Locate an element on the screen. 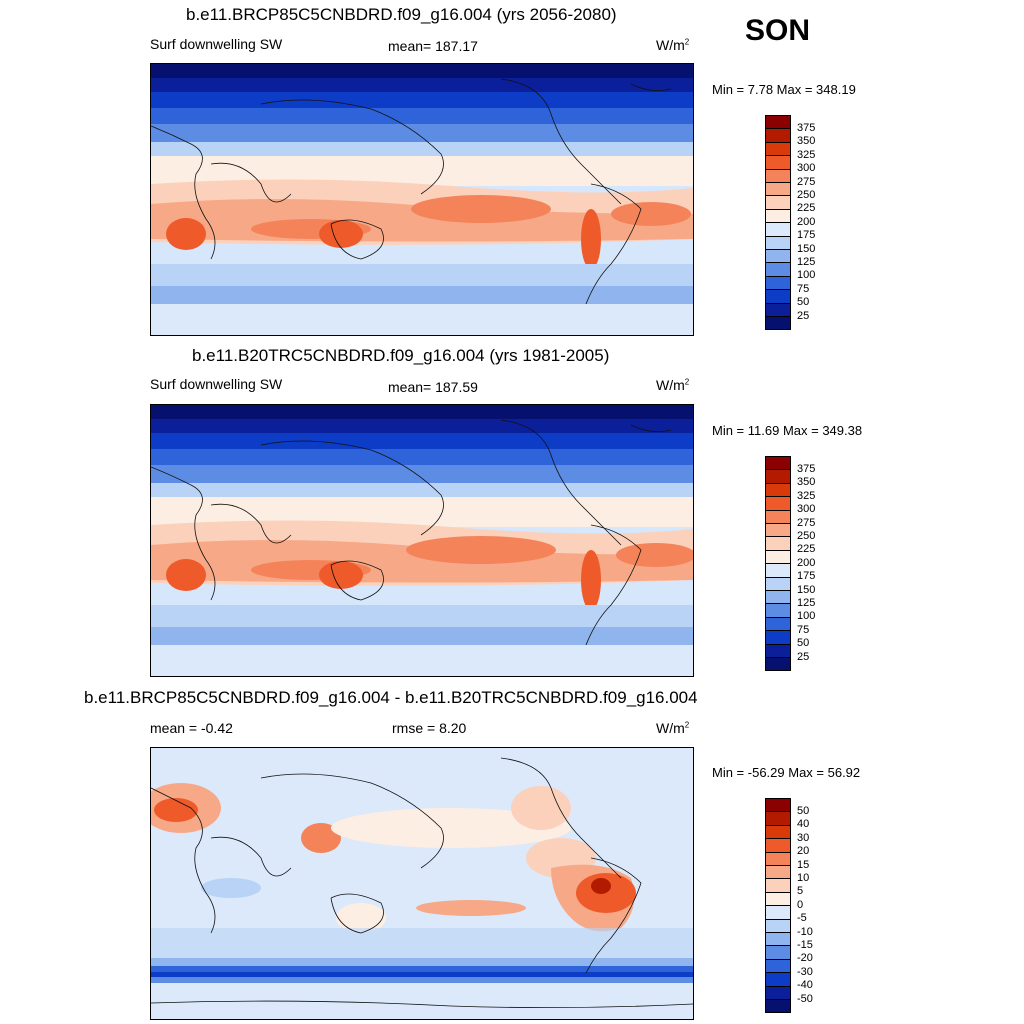 This screenshot has height=1024, width=1024. panel-1-map is located at coordinates (422, 199).